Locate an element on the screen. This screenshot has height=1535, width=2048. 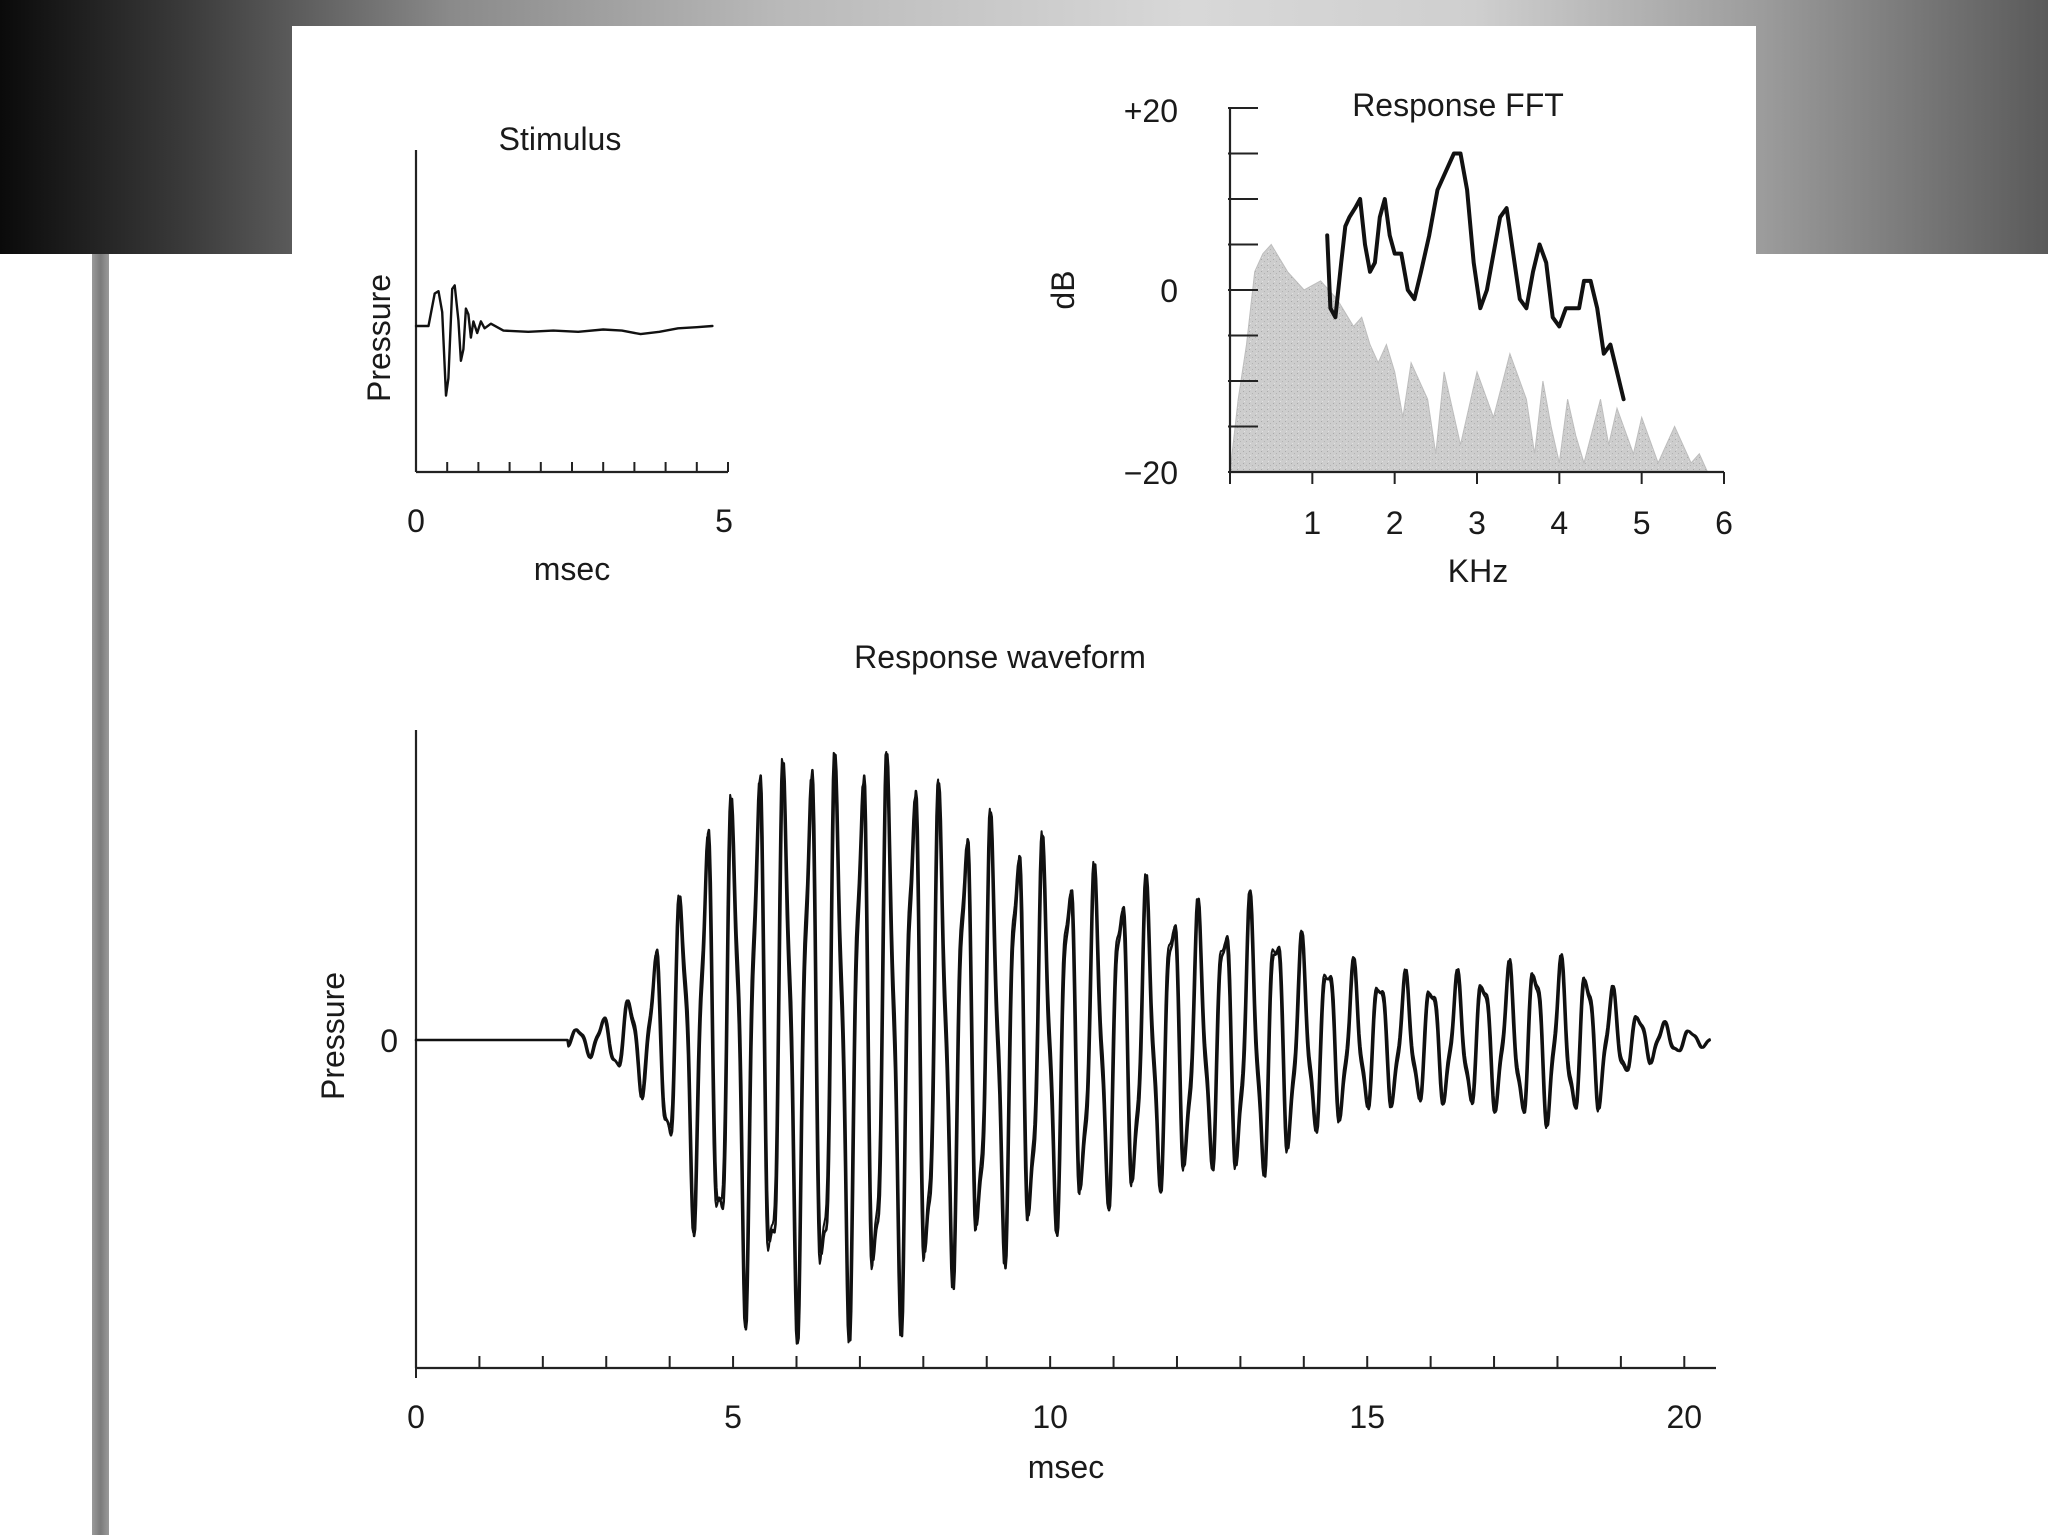
response-fft-x-tick-label: 2 is located at coordinates (1395, 523).